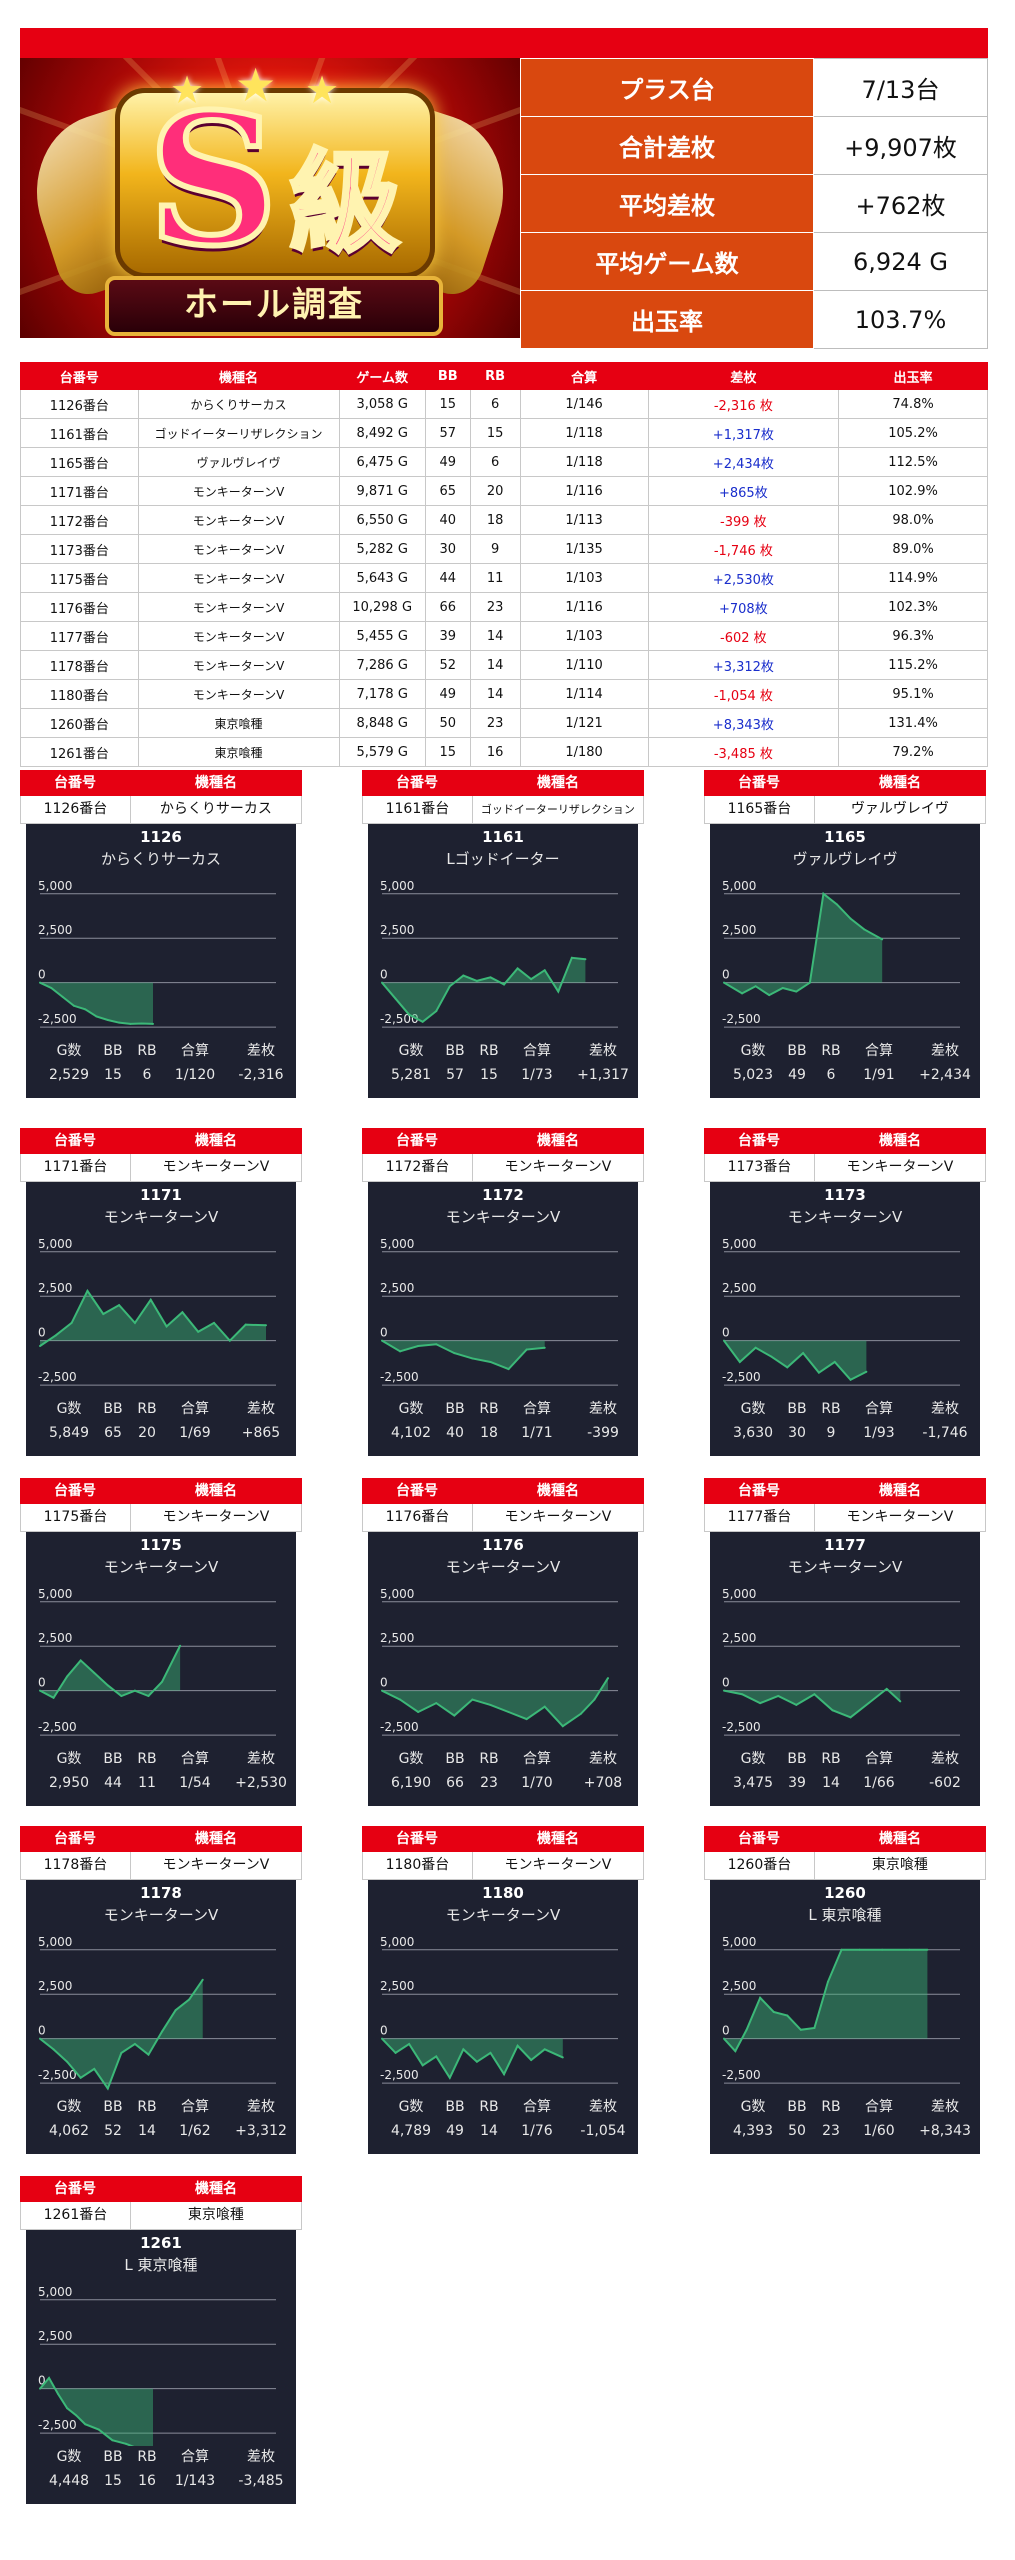 This screenshot has width=1015, height=2560. Describe the element at coordinates (417, 1141) in the screenshot. I see `card-header-number: 台番号` at that location.